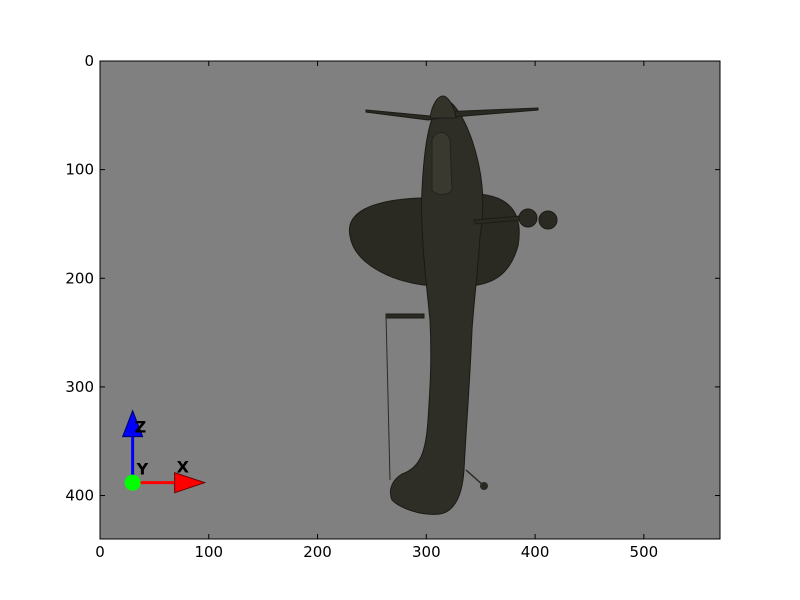 The width and height of the screenshot is (800, 600). I want to click on gizmo-z-arrowhead, so click(132, 423).